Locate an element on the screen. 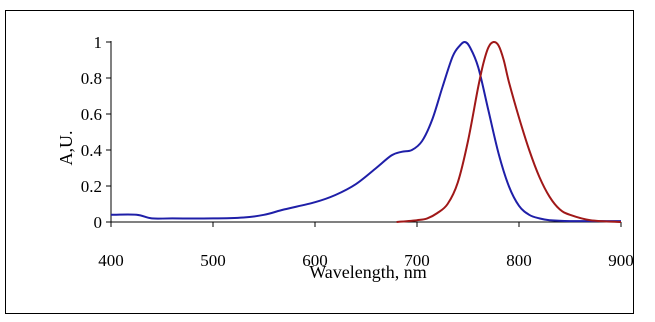 The width and height of the screenshot is (655, 322). x-tick-label: 500 is located at coordinates (213, 260).